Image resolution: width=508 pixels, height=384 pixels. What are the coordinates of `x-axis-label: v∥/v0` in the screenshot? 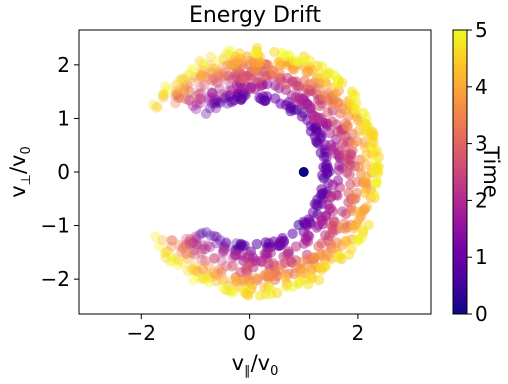 It's located at (255, 365).